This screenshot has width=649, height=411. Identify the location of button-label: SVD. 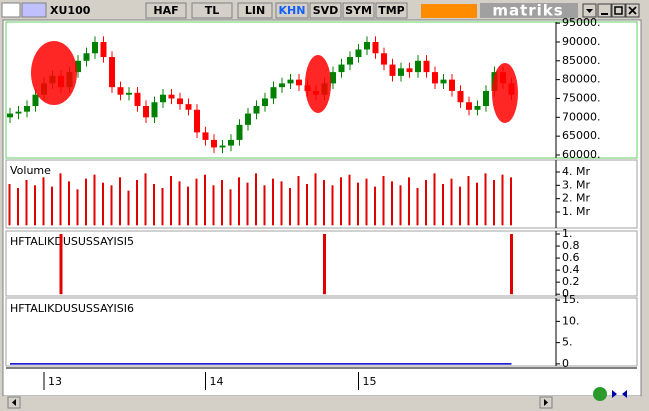
(326, 10).